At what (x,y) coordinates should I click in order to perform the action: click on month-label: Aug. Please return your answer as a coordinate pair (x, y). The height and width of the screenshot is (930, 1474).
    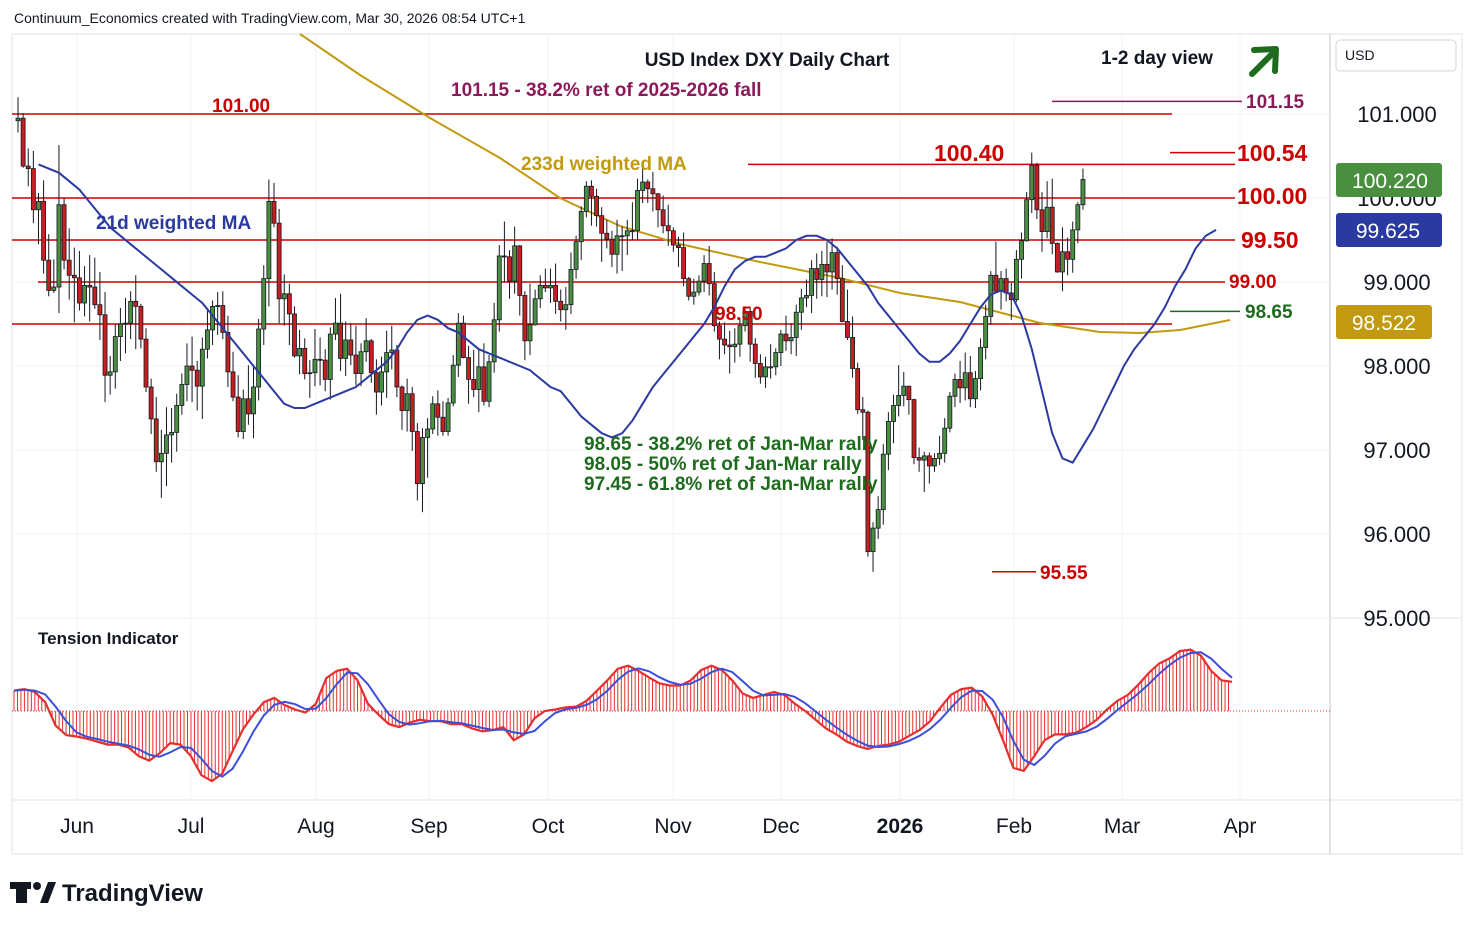
    Looking at the image, I should click on (315, 826).